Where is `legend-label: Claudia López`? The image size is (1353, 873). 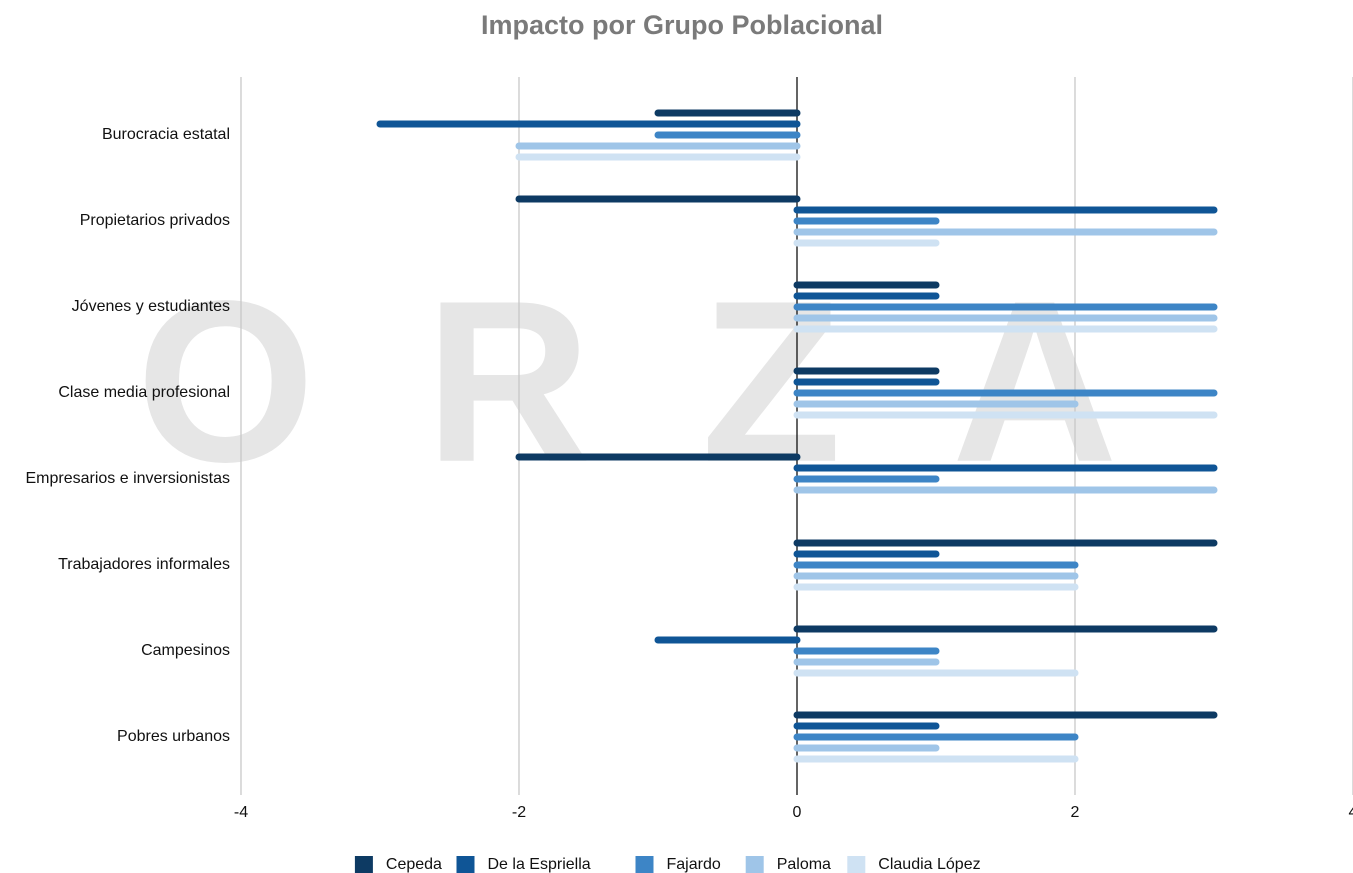 legend-label: Claudia López is located at coordinates (929, 864).